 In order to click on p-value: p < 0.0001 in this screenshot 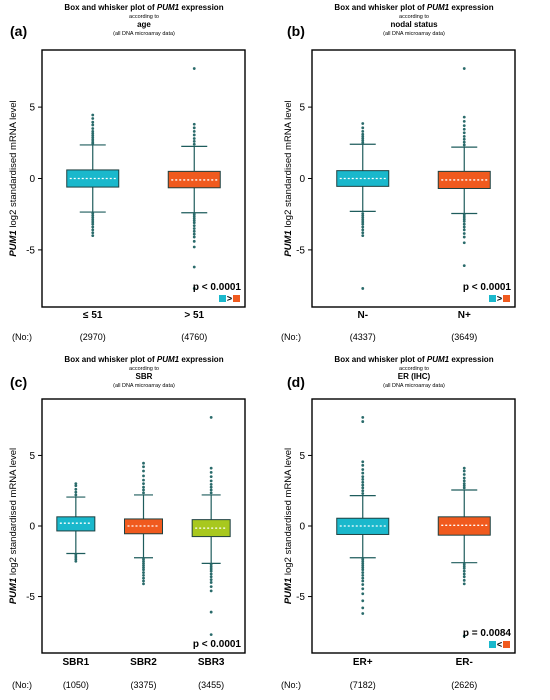, I will do `click(217, 287)`.